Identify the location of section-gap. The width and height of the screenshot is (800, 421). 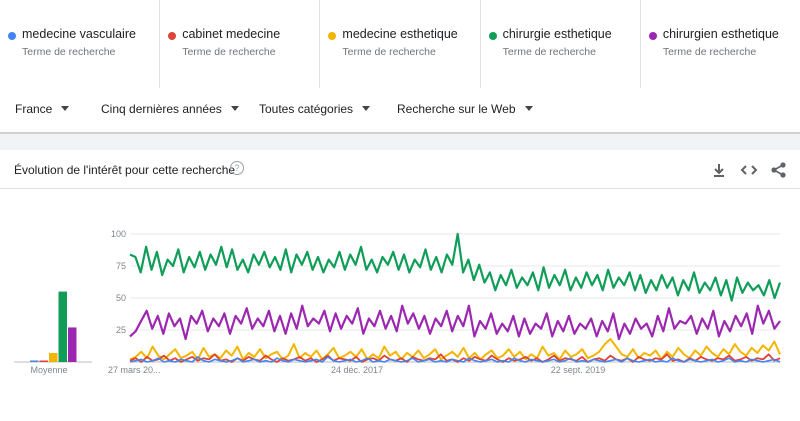
(400, 142).